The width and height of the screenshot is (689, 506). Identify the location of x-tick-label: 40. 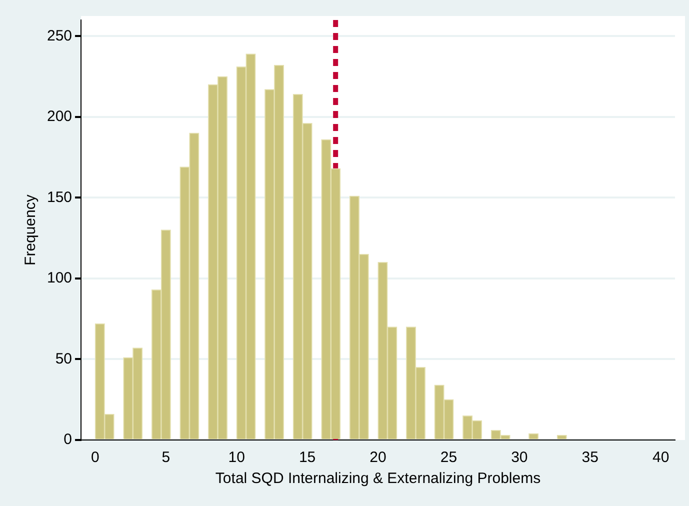
(661, 457).